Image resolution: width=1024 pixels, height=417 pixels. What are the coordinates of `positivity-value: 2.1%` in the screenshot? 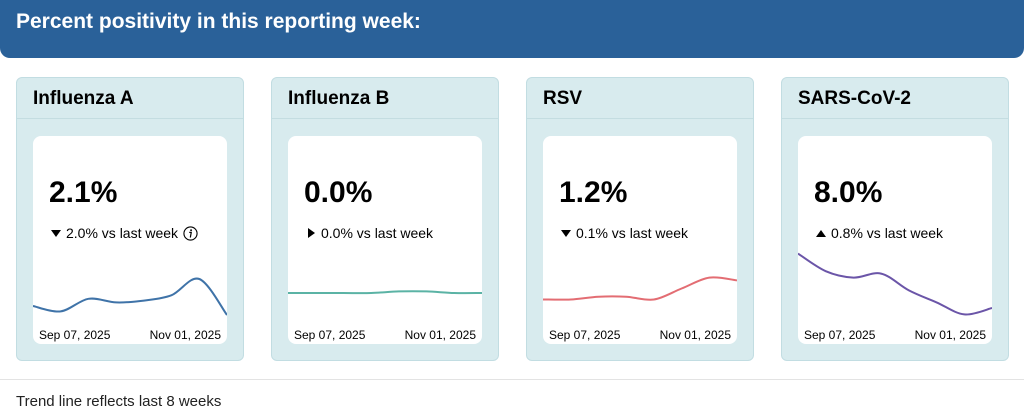 It's located at (83, 192).